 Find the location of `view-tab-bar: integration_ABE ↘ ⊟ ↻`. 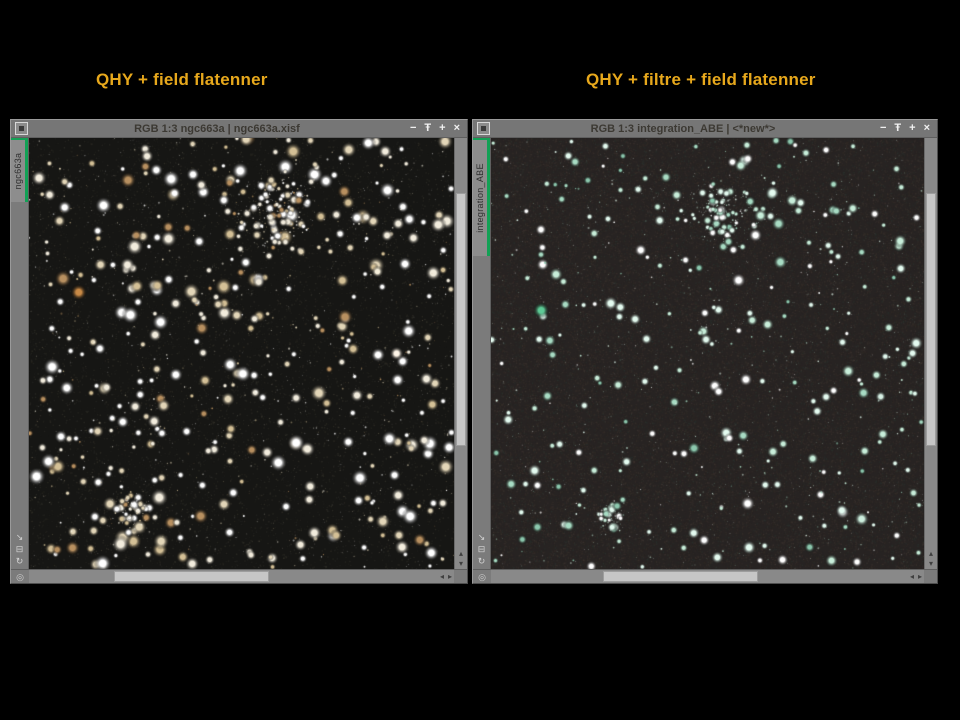

view-tab-bar: integration_ABE ↘ ⊟ ↻ is located at coordinates (482, 353).